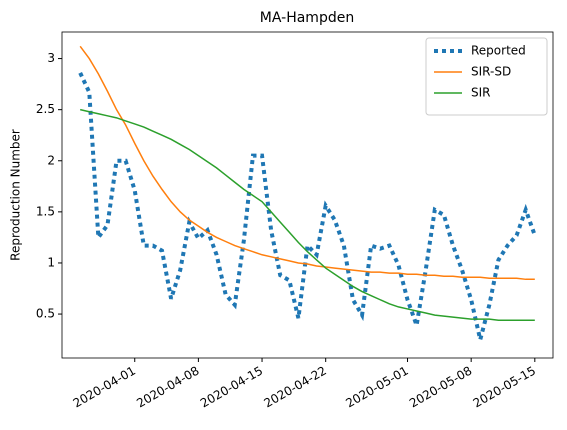 The width and height of the screenshot is (567, 430). I want to click on chart-title: MA-Hampden, so click(307, 18).